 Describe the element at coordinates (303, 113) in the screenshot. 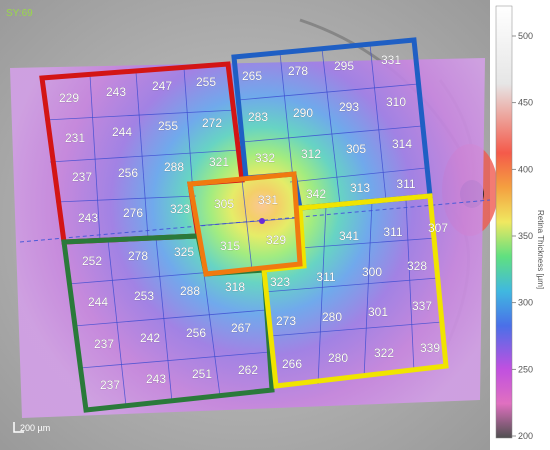

I see `sector-value: 290` at that location.